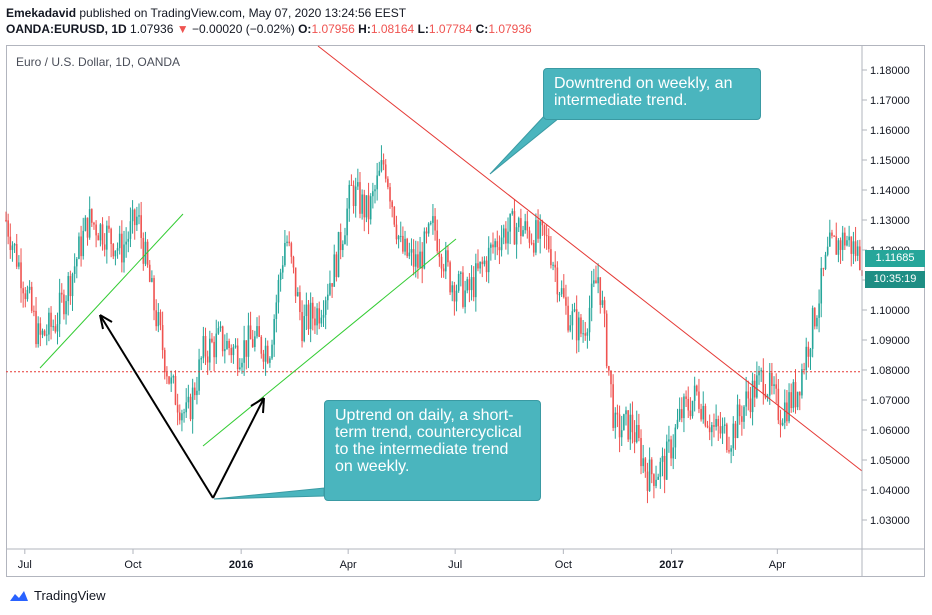  What do you see at coordinates (465, 559) in the screenshot?
I see `time-axis: Jul Oct 2016 Apr Jul Oct 2017 Apr` at bounding box center [465, 559].